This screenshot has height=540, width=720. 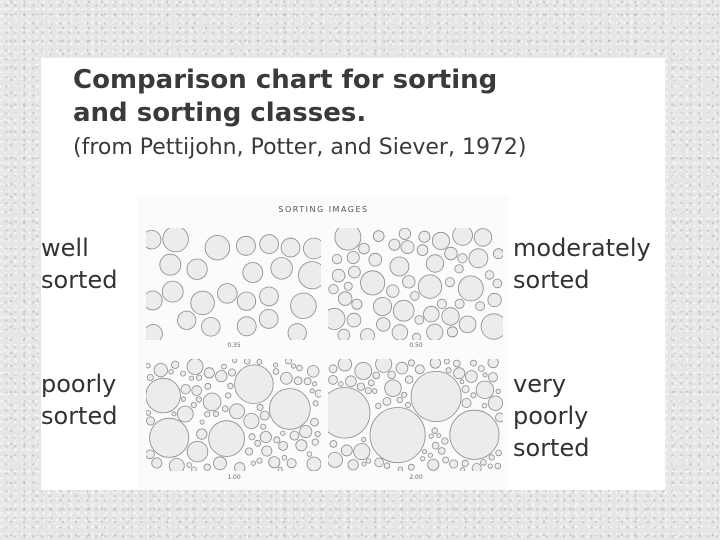 I want to click on label-line: moderately, so click(x=582, y=248).